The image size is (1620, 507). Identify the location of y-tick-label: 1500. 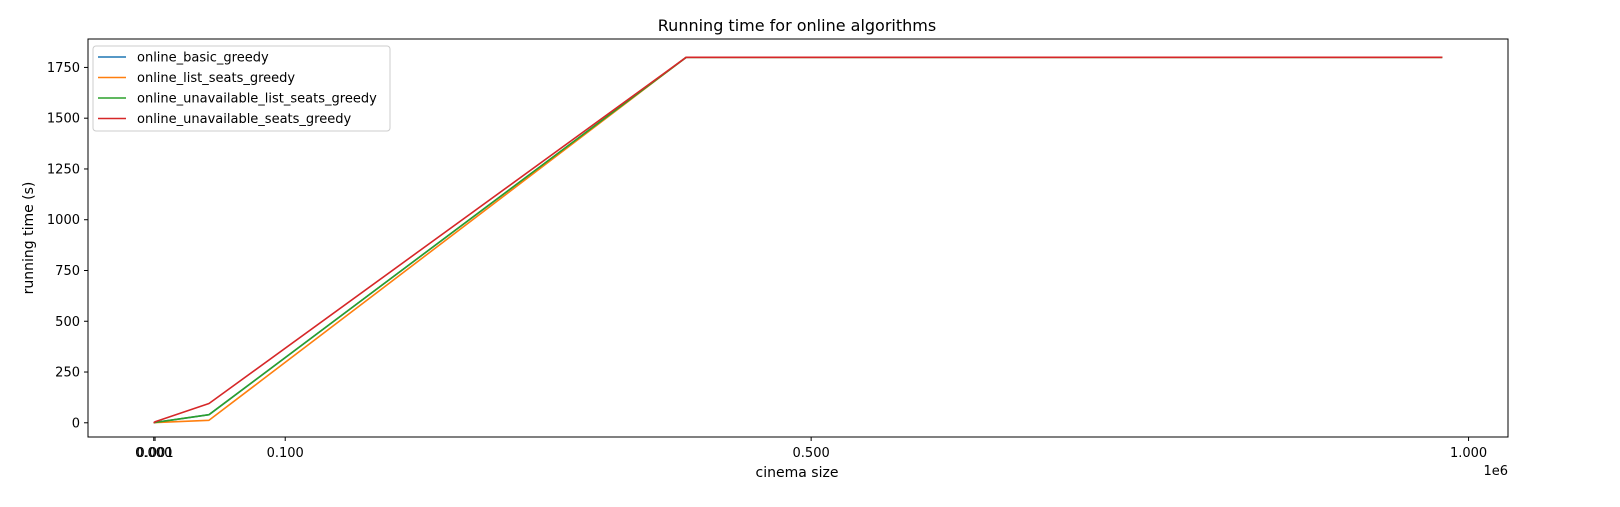
(63, 119).